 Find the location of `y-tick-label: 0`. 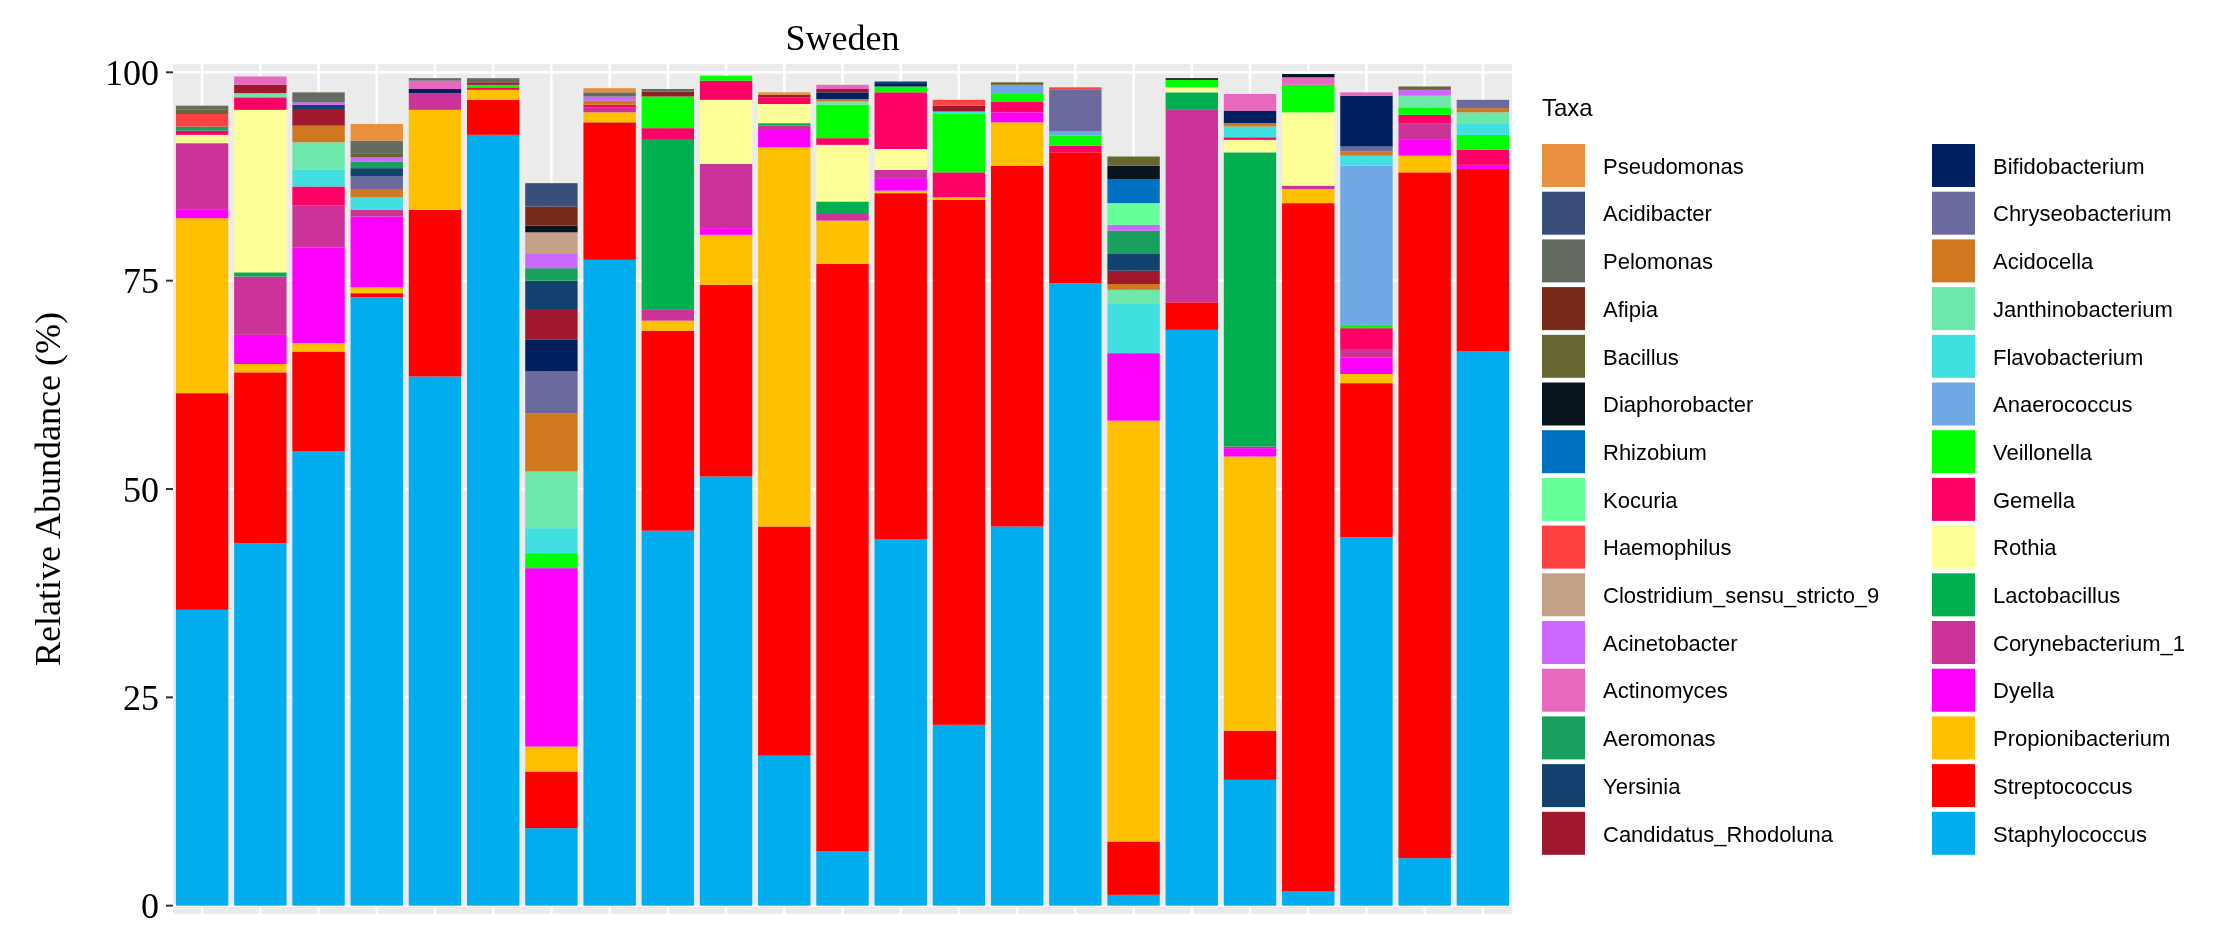

y-tick-label: 0 is located at coordinates (150, 906).